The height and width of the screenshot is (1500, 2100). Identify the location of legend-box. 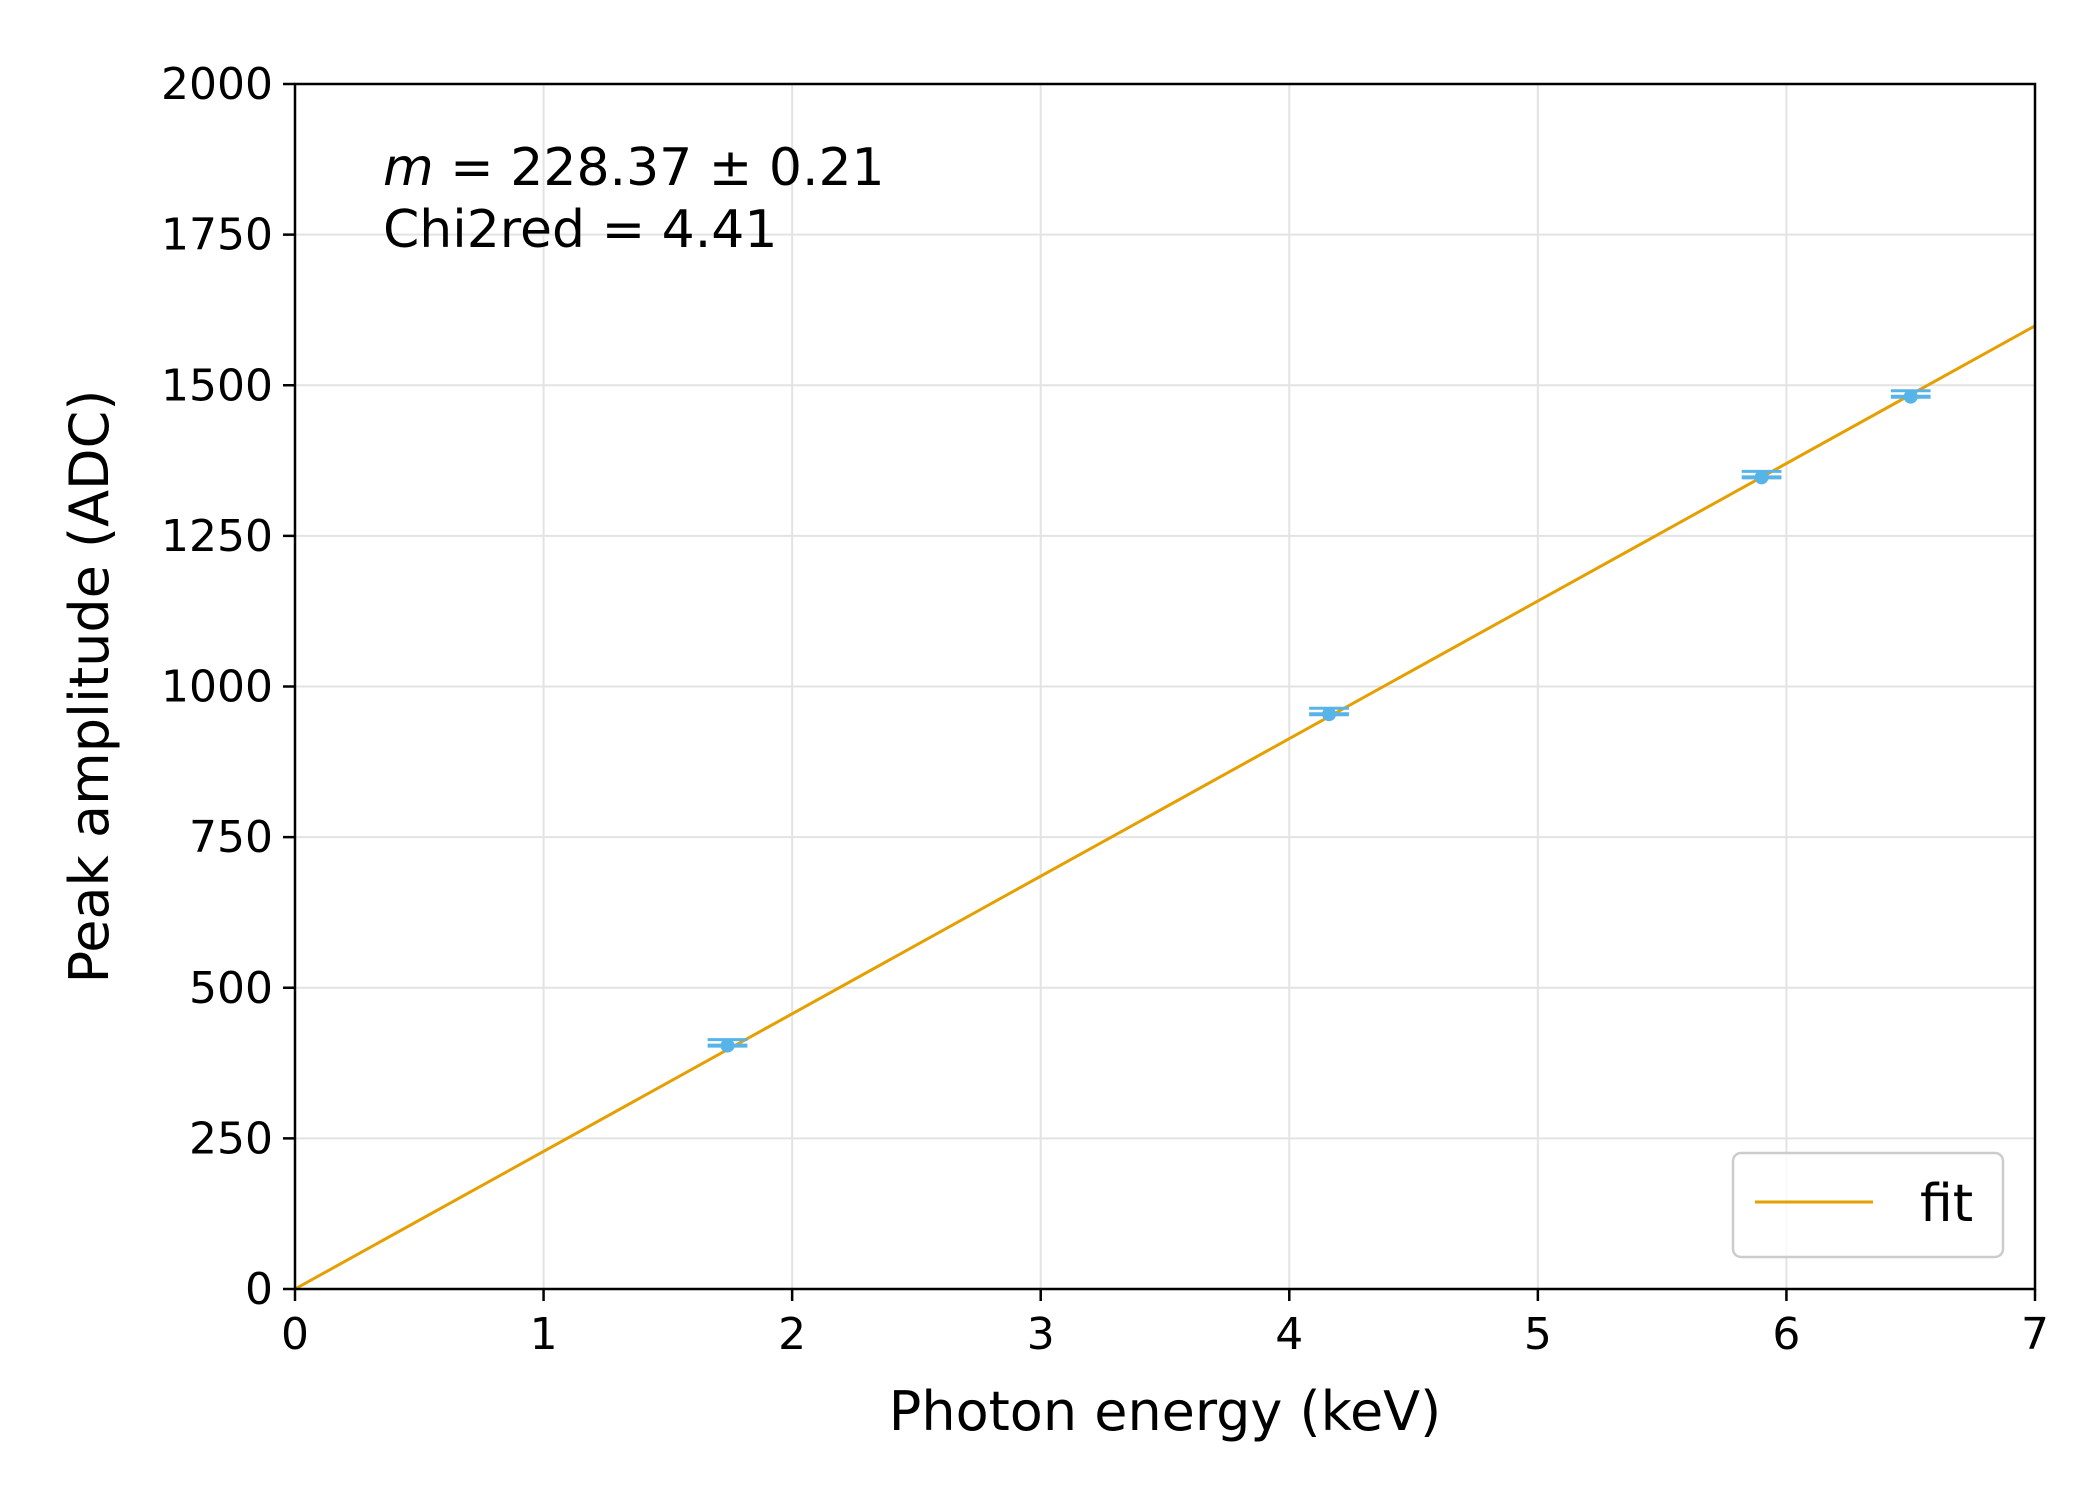
(1868, 1205).